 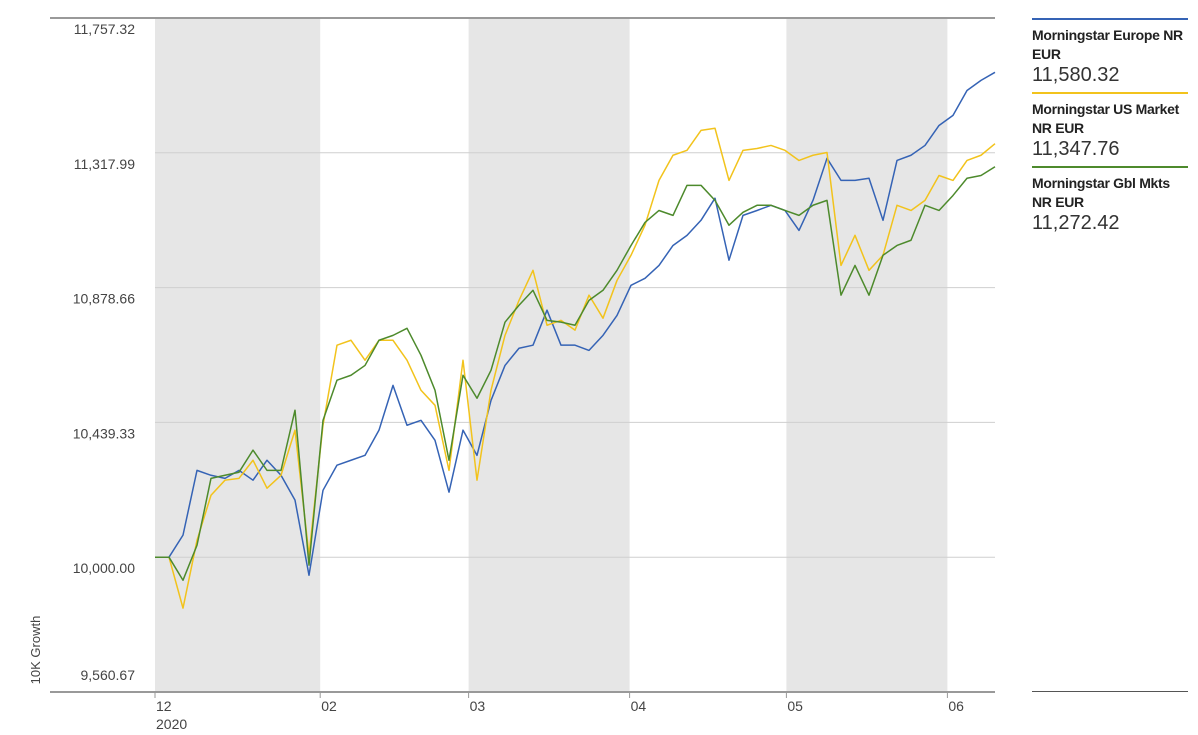 I want to click on y-tick-label: 10,878.66, so click(x=104, y=299).